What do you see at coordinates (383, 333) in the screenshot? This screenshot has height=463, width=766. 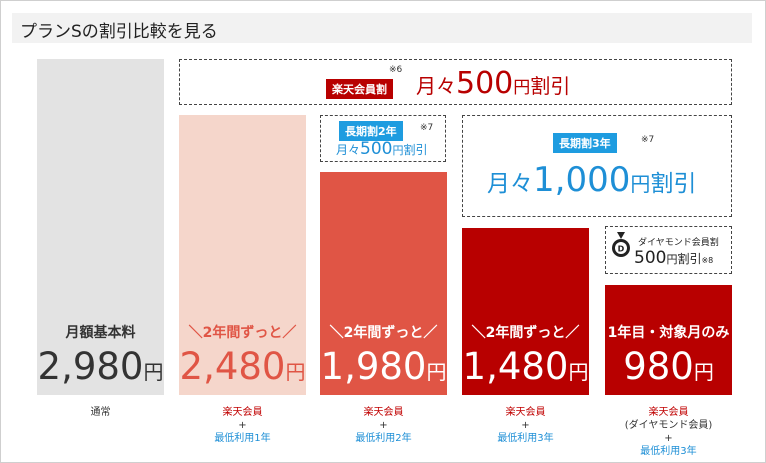 I see `bar-tag-year2: ＼2年間ずっと／` at bounding box center [383, 333].